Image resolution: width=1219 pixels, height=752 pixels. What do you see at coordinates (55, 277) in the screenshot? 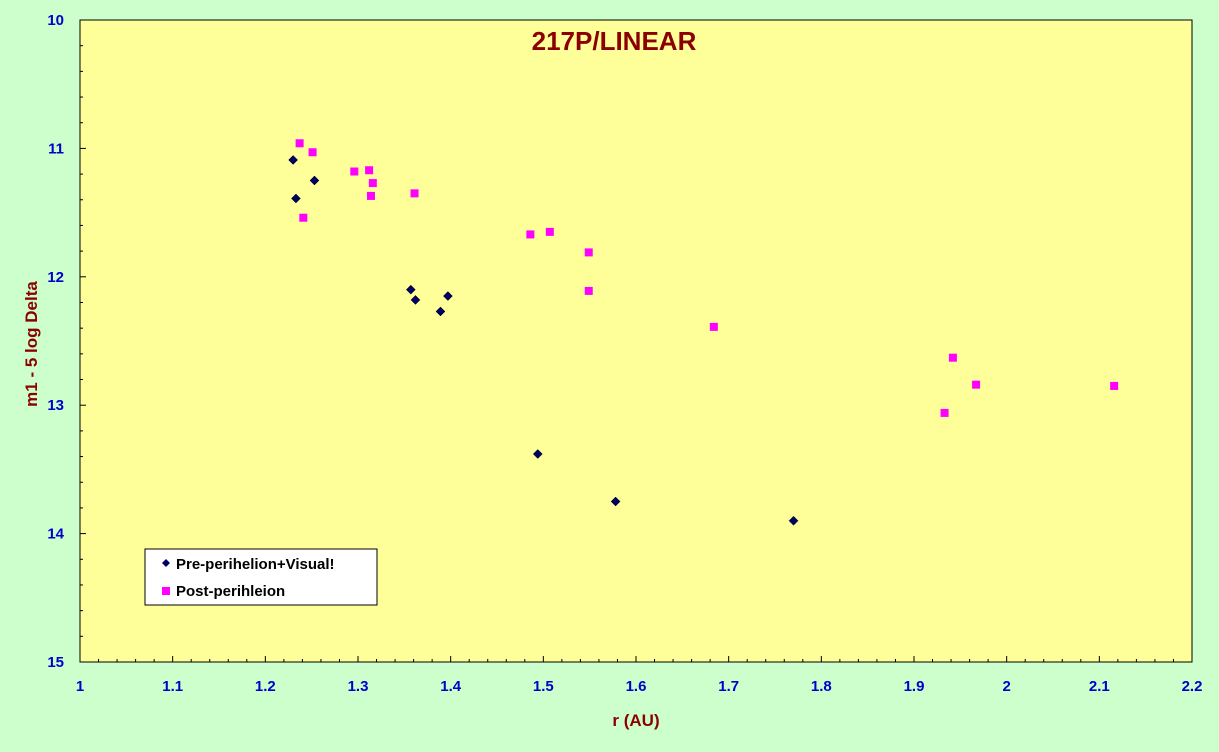
I see `y-tick-label: 12` at bounding box center [55, 277].